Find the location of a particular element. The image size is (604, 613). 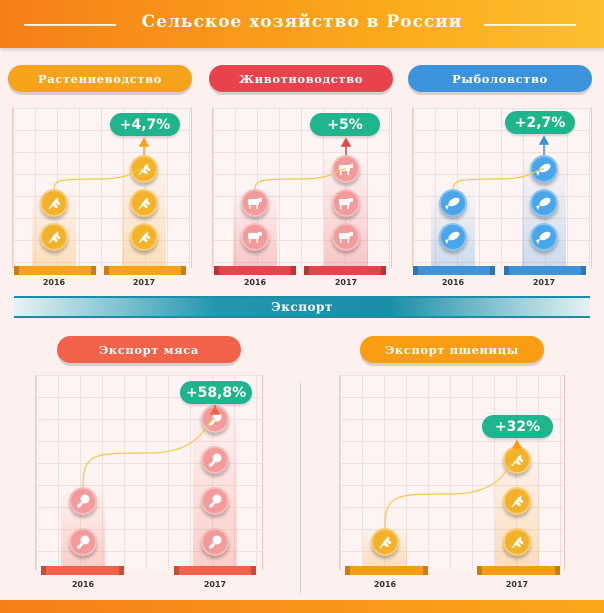

change-badge: +2,7% is located at coordinates (540, 122).